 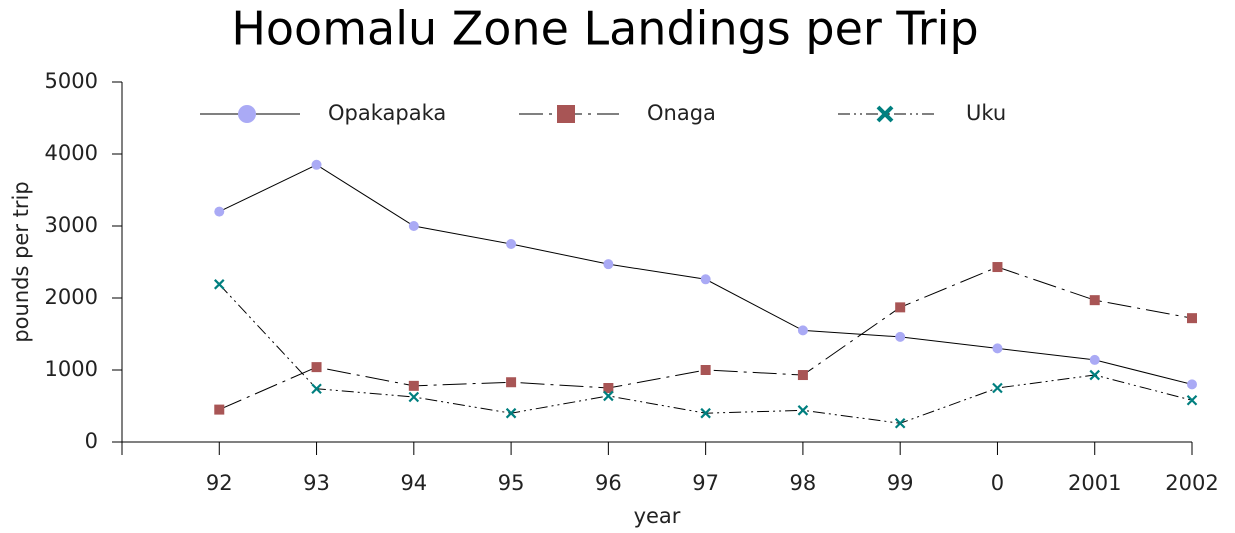 I want to click on legend-label: Onaga, so click(x=681, y=113).